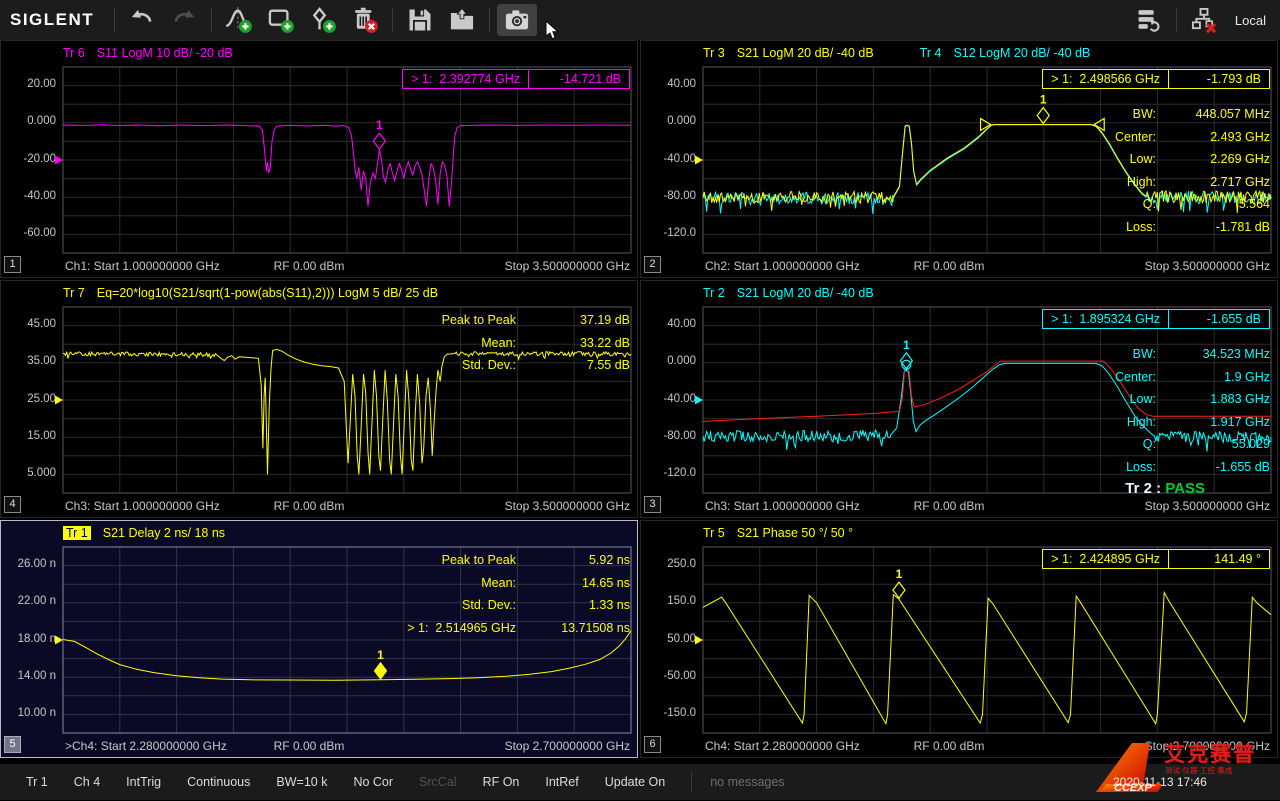 This screenshot has width=1280, height=801. I want to click on y-axis-label: -40.00, so click(39, 195).